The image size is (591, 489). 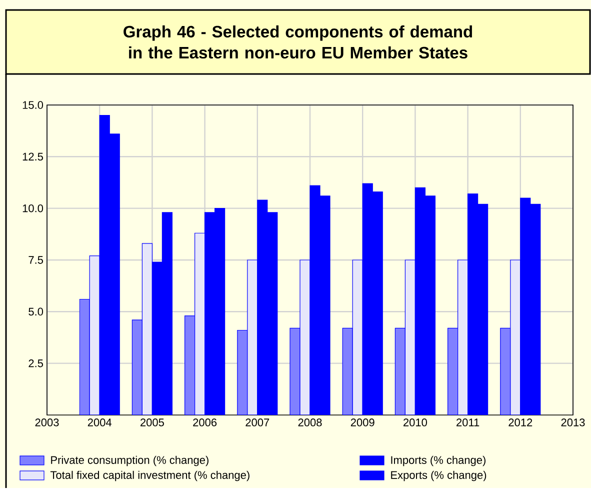 What do you see at coordinates (573, 422) in the screenshot?
I see `x-tick-label: 2013` at bounding box center [573, 422].